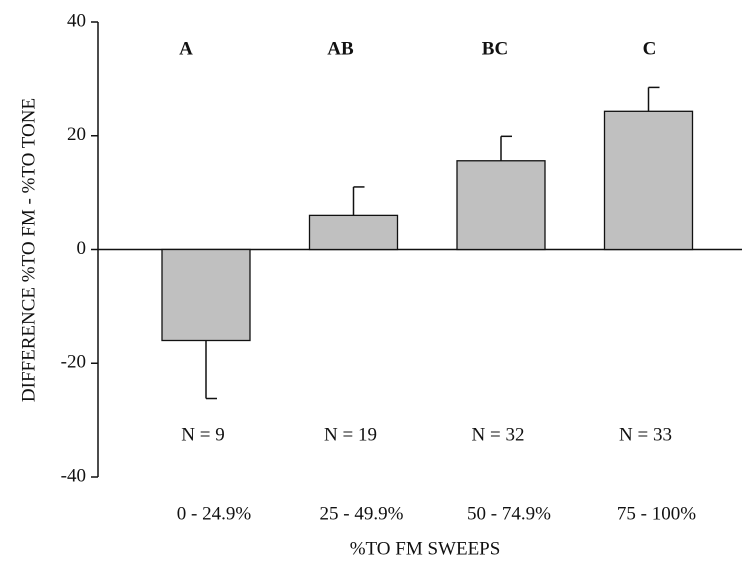 Image resolution: width=743 pixels, height=565 pixels. What do you see at coordinates (73, 362) in the screenshot?
I see `y-tick-label: -20` at bounding box center [73, 362].